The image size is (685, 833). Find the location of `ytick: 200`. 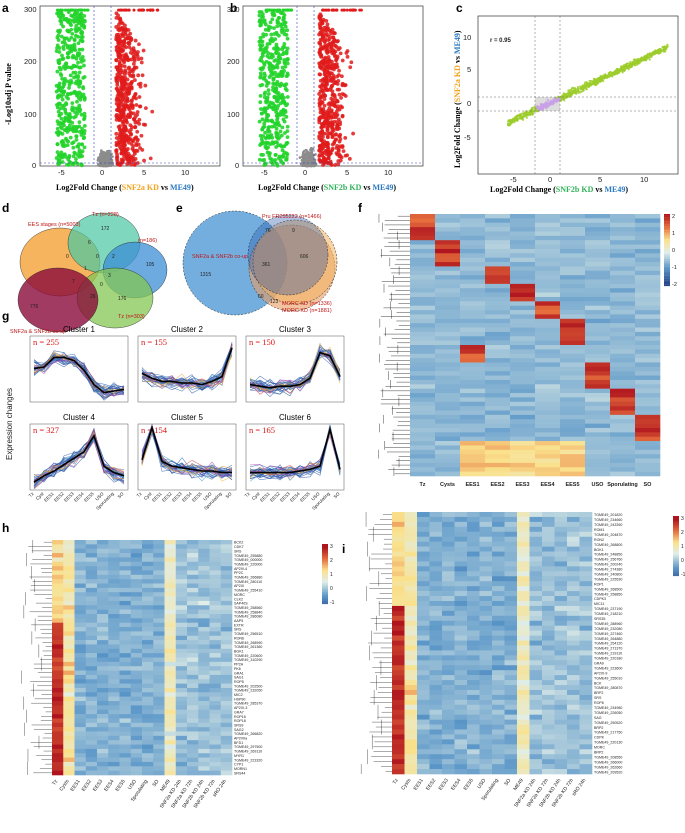

ytick: 200 is located at coordinates (233, 61).